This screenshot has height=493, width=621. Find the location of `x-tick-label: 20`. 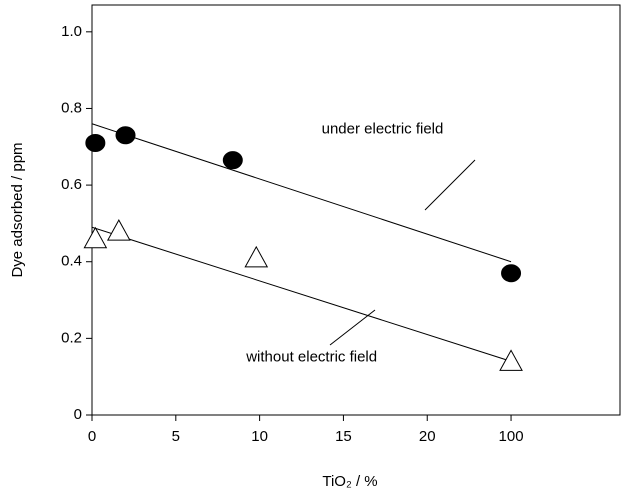

x-tick-label: 20 is located at coordinates (427, 436).